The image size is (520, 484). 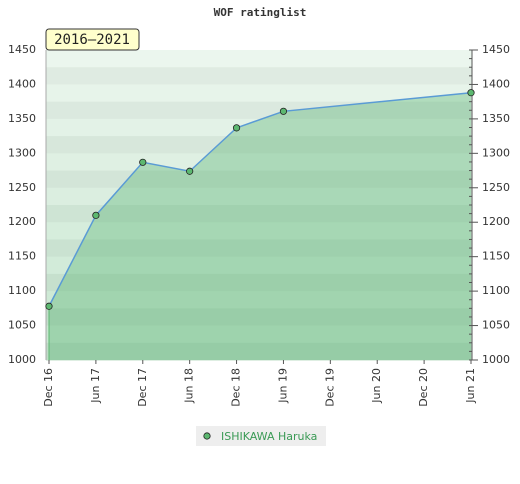 What do you see at coordinates (496, 152) in the screenshot?
I see `y2-tick-label: 1300` at bounding box center [496, 152].